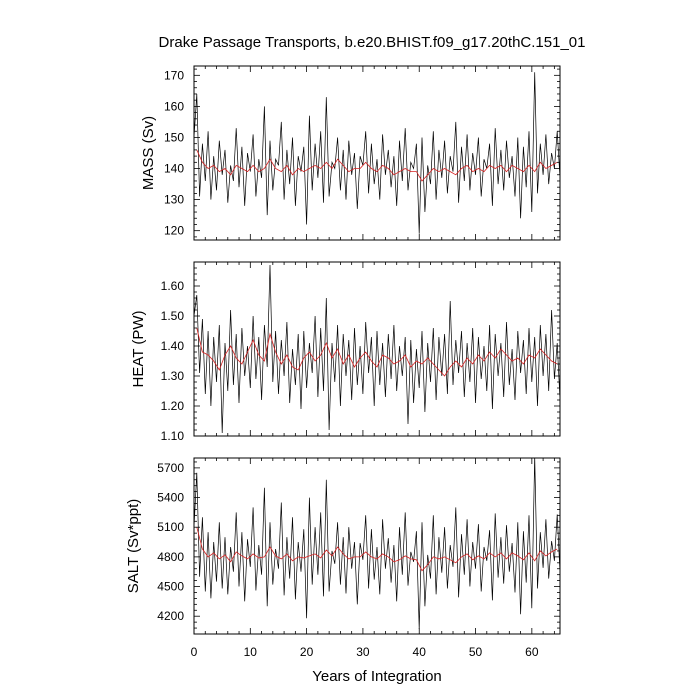 The image size is (700, 700). Describe the element at coordinates (170, 557) in the screenshot. I see `salt-y-tick-label: 4800` at that location.